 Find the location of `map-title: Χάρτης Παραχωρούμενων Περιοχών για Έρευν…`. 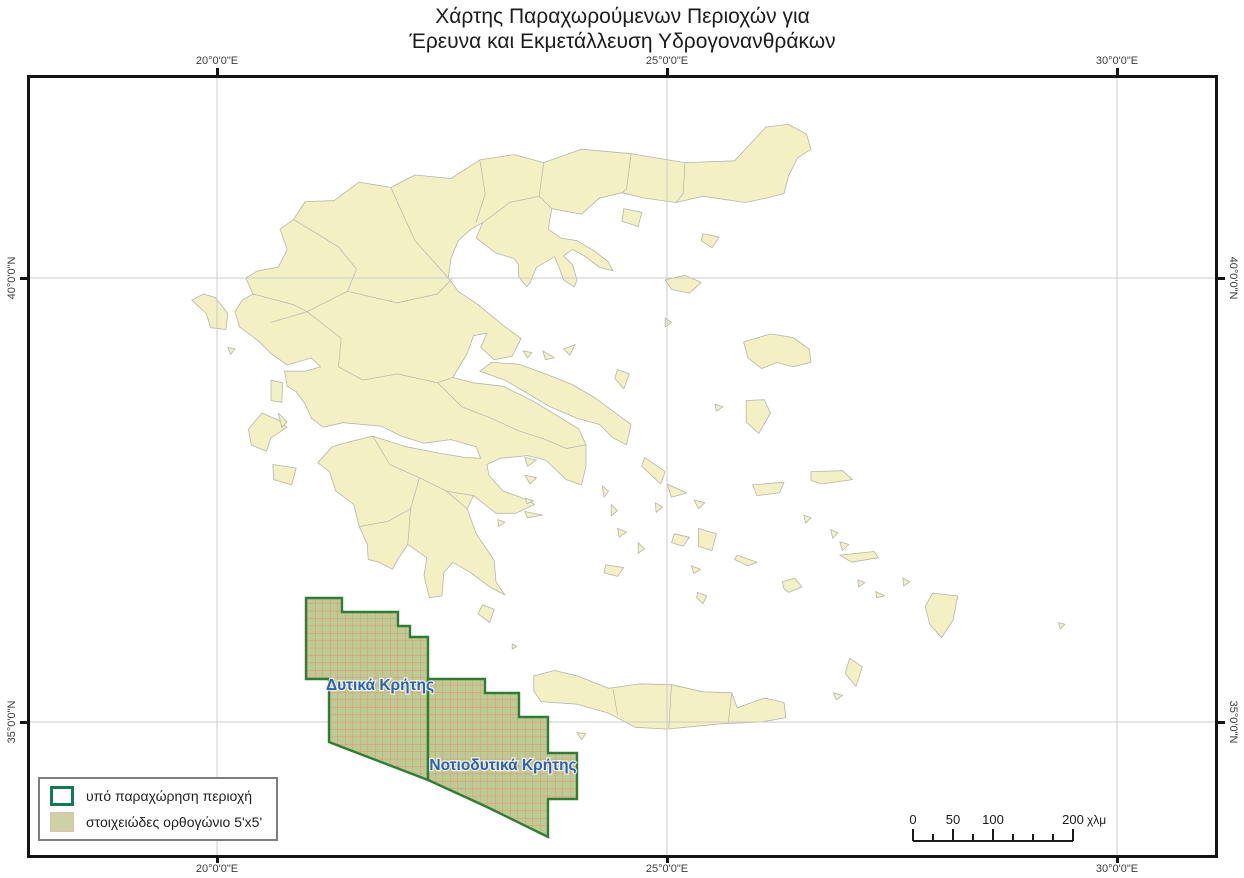

map-title: Χάρτης Παραχωρούμενων Περιοχών για Έρευν… is located at coordinates (622, 29).